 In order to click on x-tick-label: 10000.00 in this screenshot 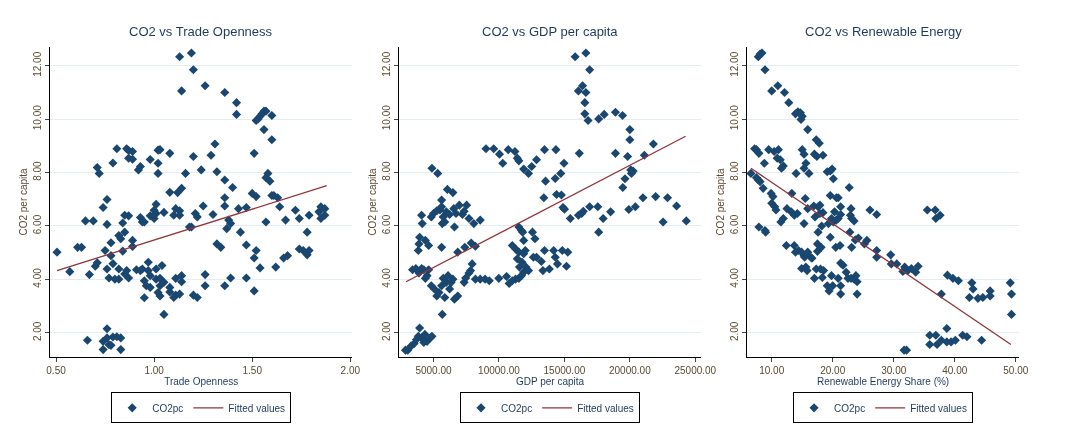, I will do `click(499, 370)`.